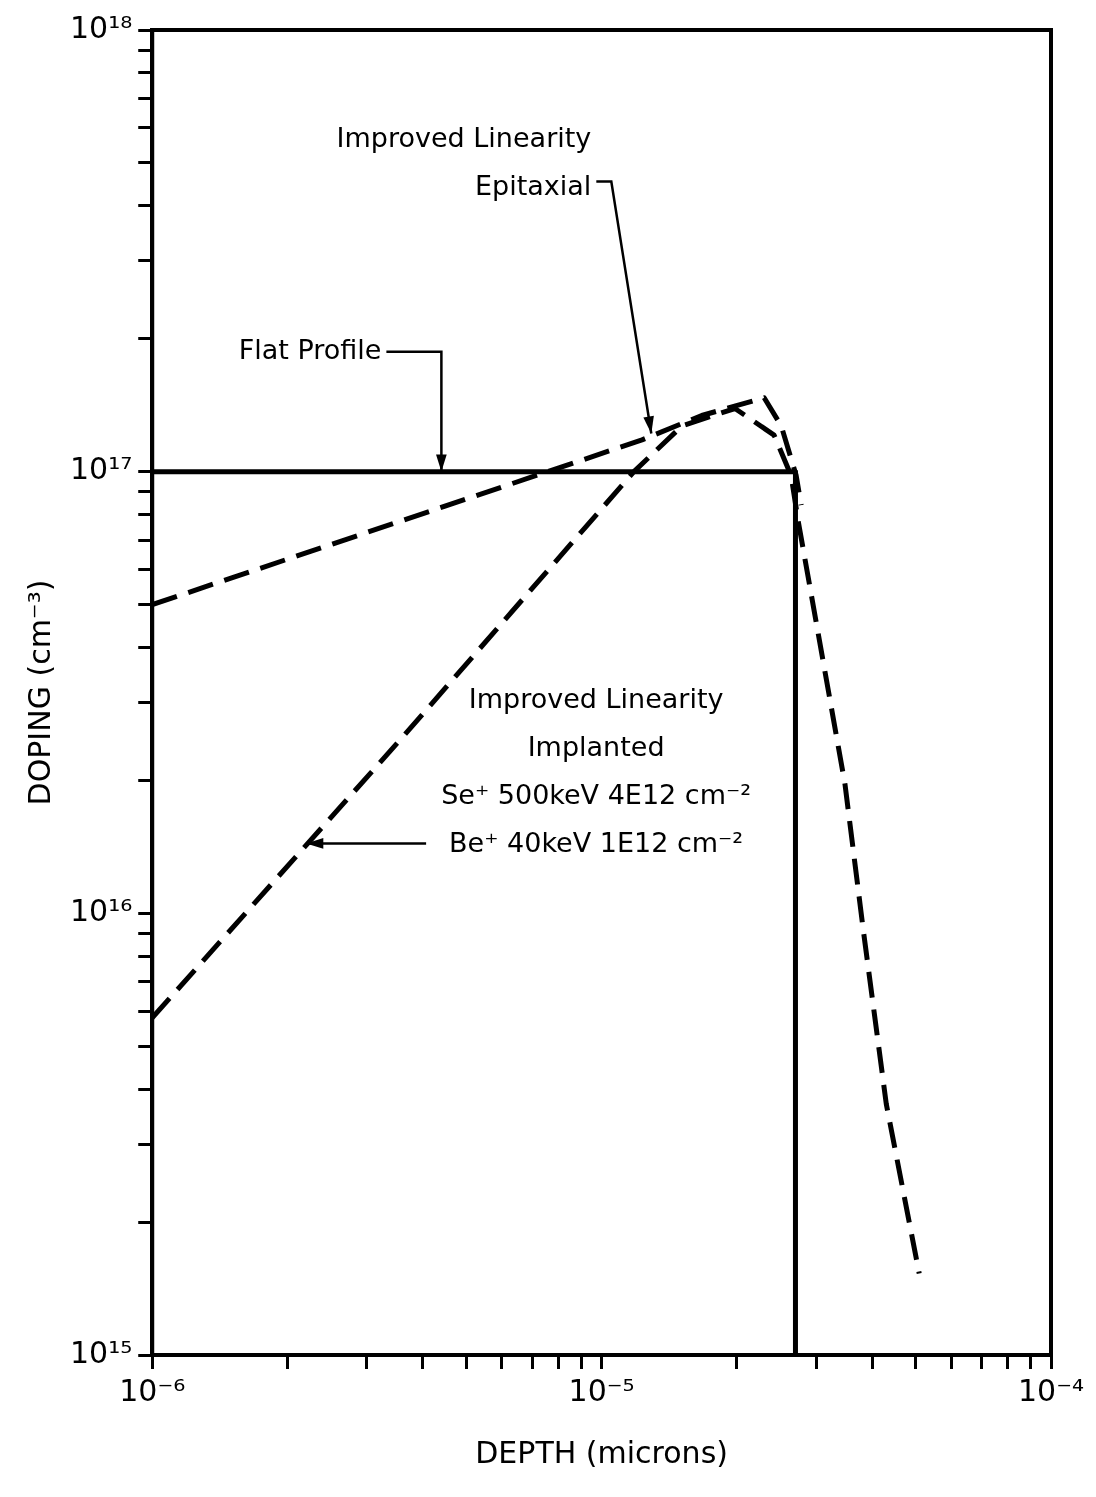 This screenshot has width=1096, height=1497. Describe the element at coordinates (101, 1352) in the screenshot. I see `y-tick-label: 10¹⁵` at that location.